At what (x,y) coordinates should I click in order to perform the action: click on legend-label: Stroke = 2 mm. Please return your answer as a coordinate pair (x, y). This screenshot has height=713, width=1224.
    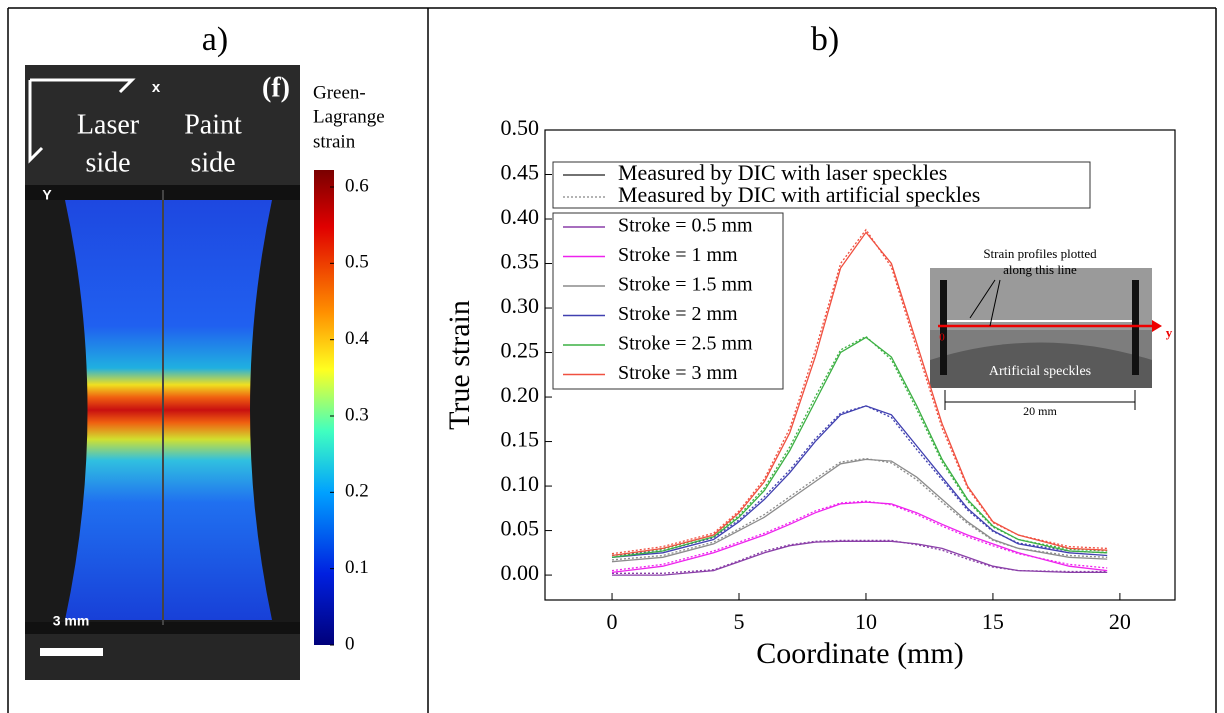
    Looking at the image, I should click on (678, 314).